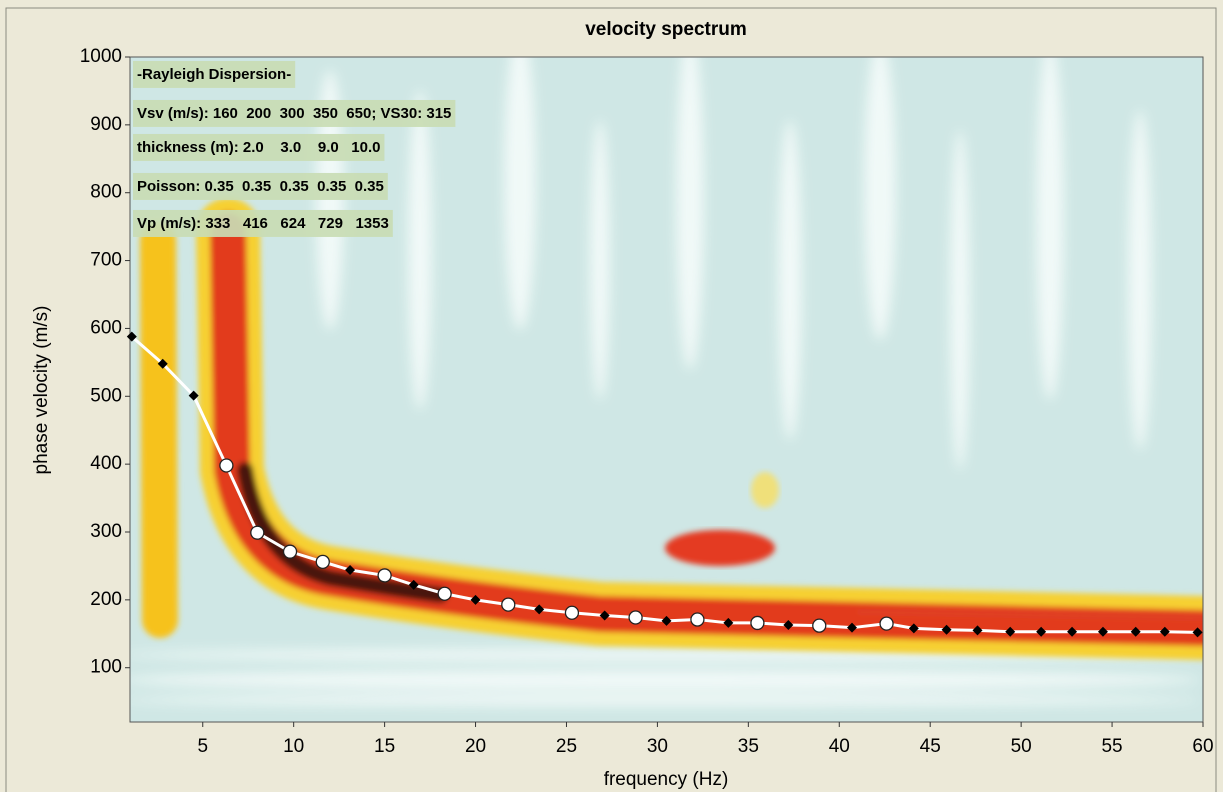 The height and width of the screenshot is (792, 1223). Describe the element at coordinates (106, 463) in the screenshot. I see `y-tick-label: 400` at that location.